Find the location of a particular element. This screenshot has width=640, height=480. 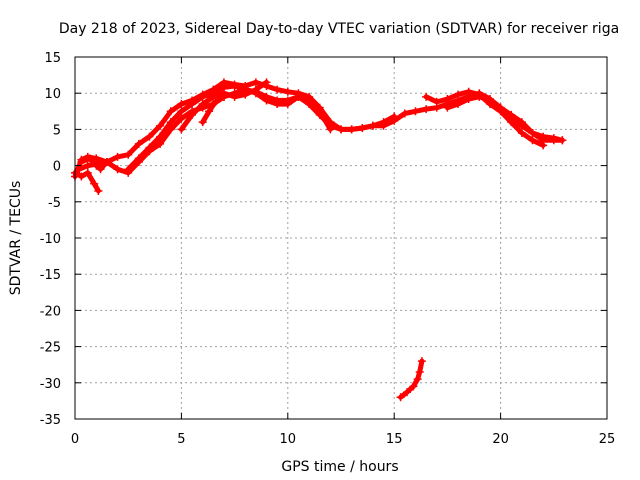

x-tick-label: 25 is located at coordinates (607, 439).